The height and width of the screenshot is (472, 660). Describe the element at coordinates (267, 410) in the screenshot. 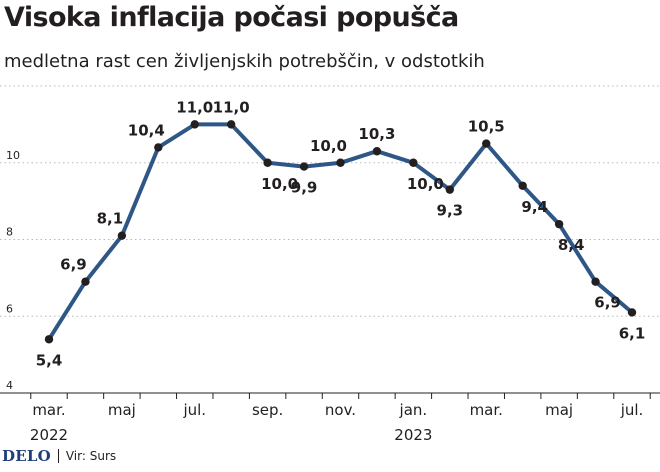

I see `x-tick-label: sep.` at that location.